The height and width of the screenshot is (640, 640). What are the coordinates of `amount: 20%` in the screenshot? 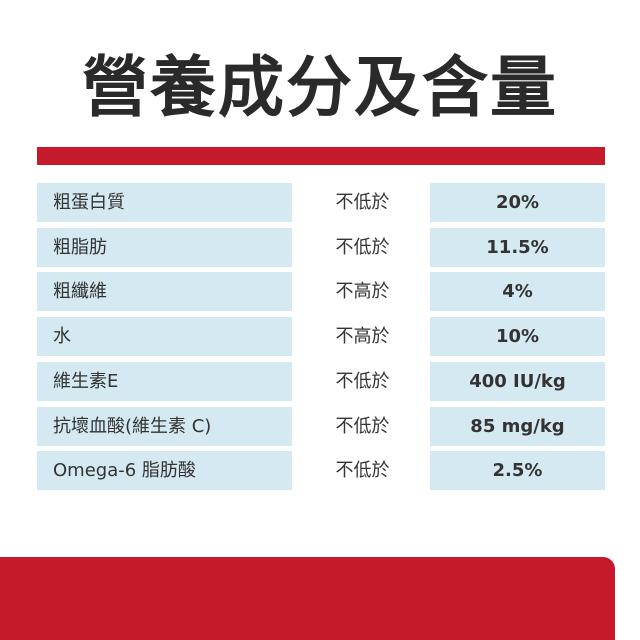 It's located at (517, 202).